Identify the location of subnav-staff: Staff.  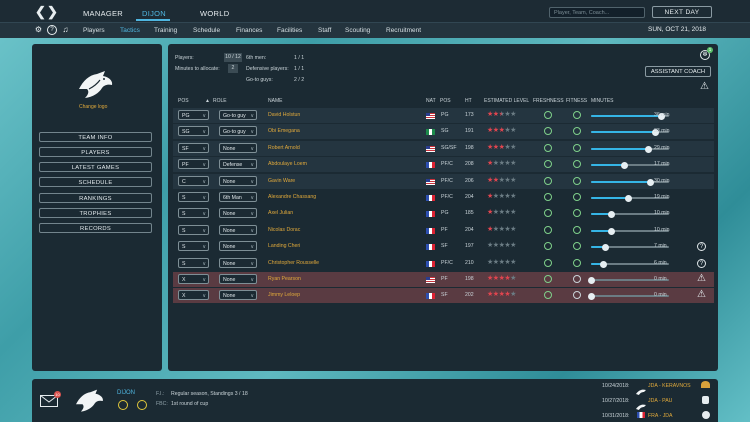
(325, 30).